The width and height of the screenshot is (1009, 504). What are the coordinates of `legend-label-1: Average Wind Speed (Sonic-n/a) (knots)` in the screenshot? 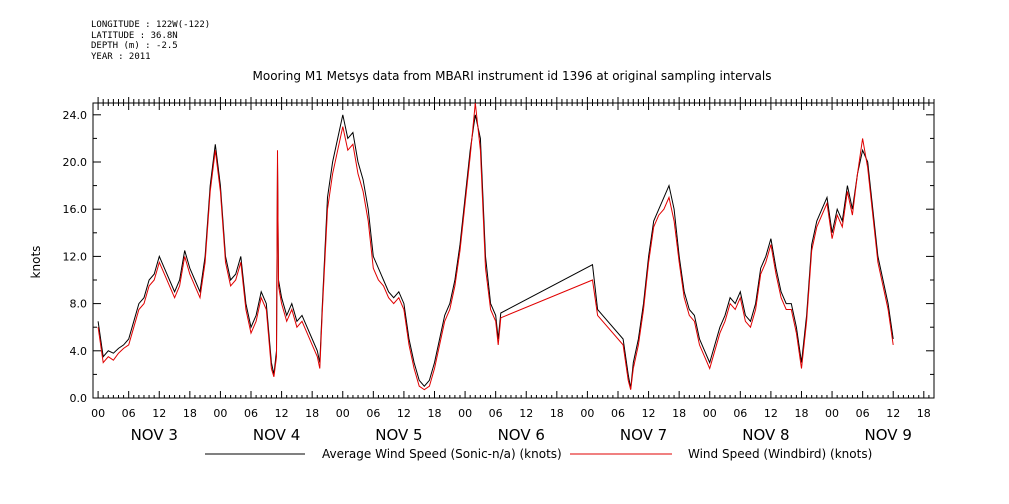 It's located at (442, 454).